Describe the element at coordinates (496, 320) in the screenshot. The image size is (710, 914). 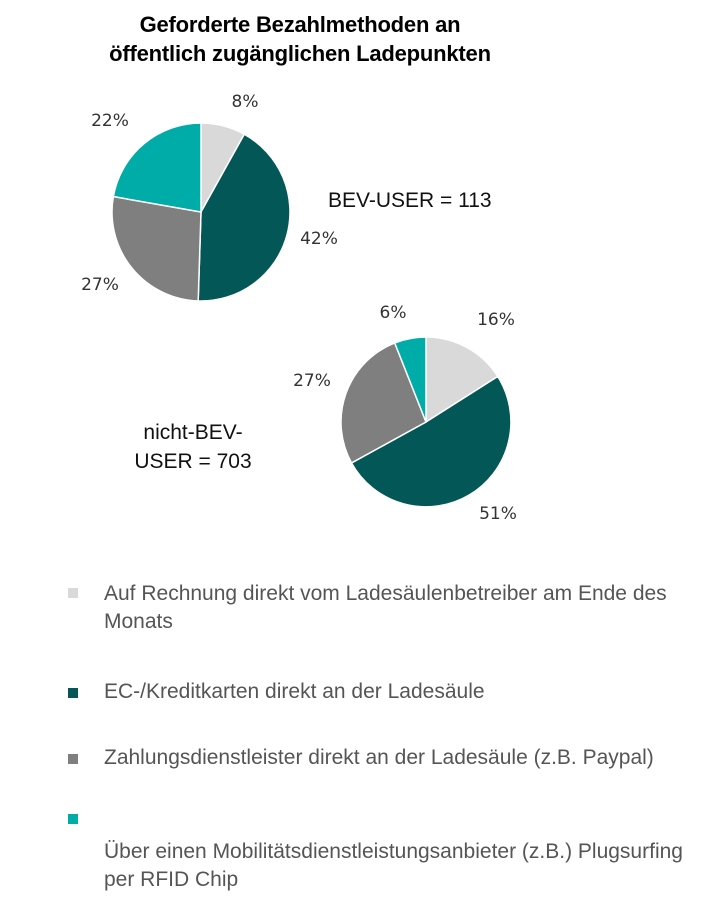
I see `data-label: 16%` at that location.